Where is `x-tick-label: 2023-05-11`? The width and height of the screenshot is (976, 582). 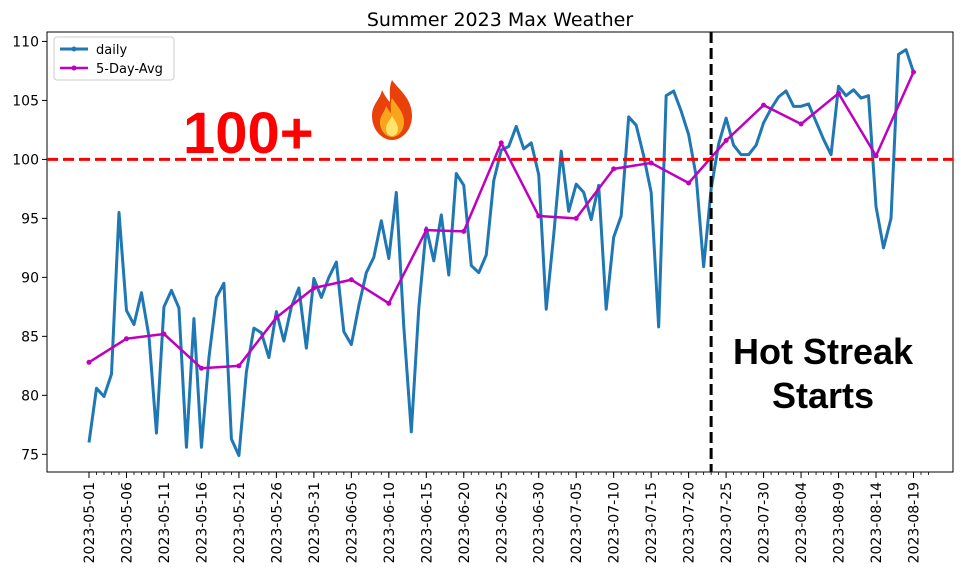 x-tick-label: 2023-05-11 is located at coordinates (165, 522).